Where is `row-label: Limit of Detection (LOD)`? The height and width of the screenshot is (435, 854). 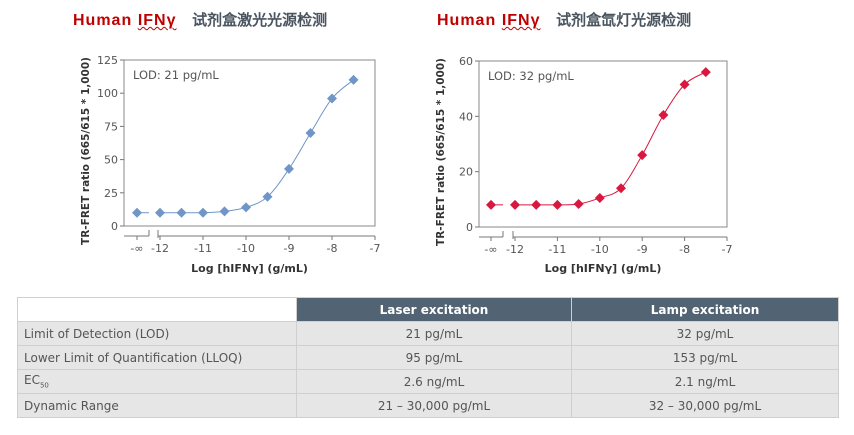 row-label: Limit of Detection (LOD) is located at coordinates (157, 333).